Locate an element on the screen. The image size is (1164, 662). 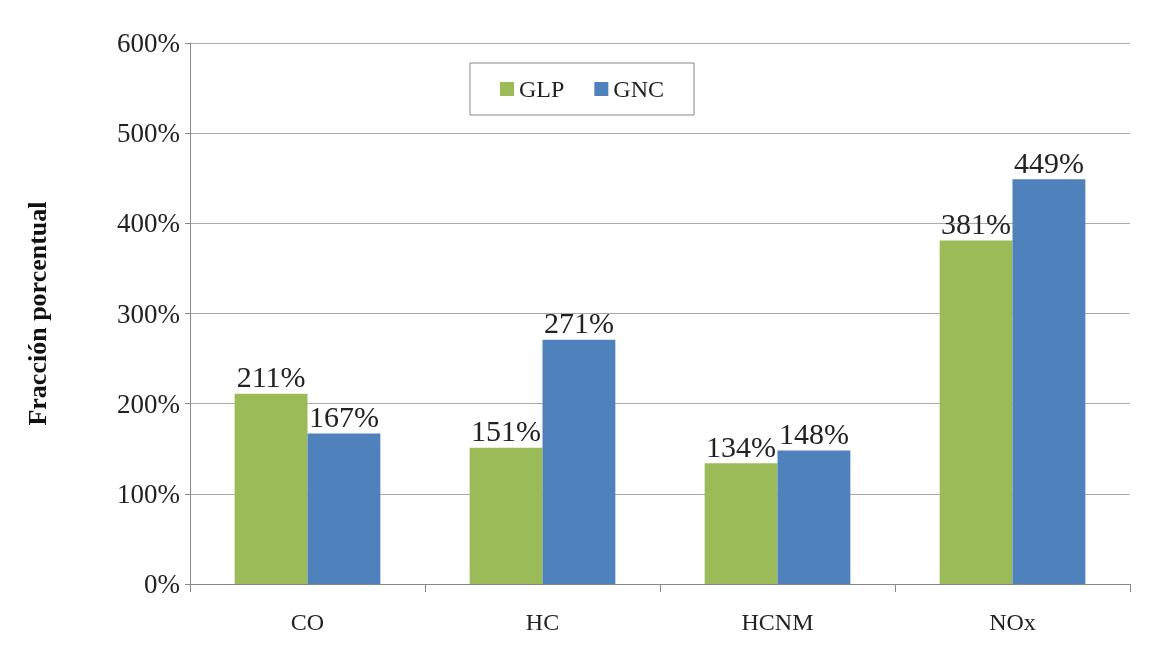
data-label: 151% is located at coordinates (506, 431).